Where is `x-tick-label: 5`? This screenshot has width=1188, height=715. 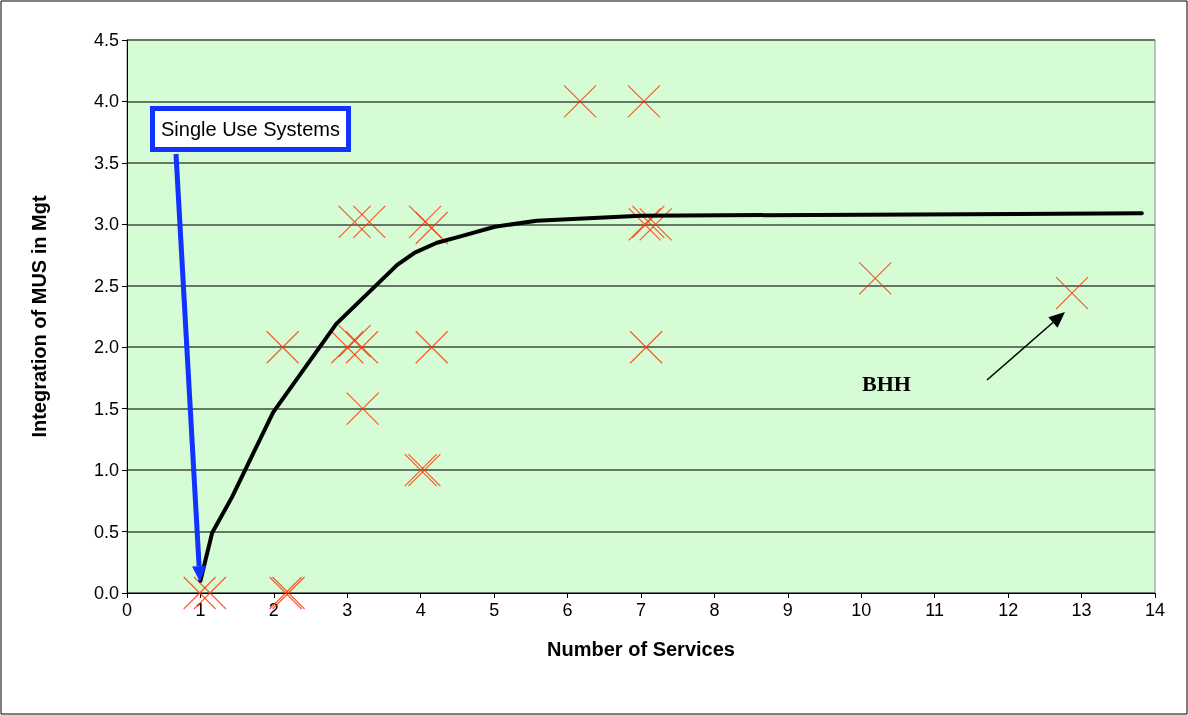 x-tick-label: 5 is located at coordinates (494, 610).